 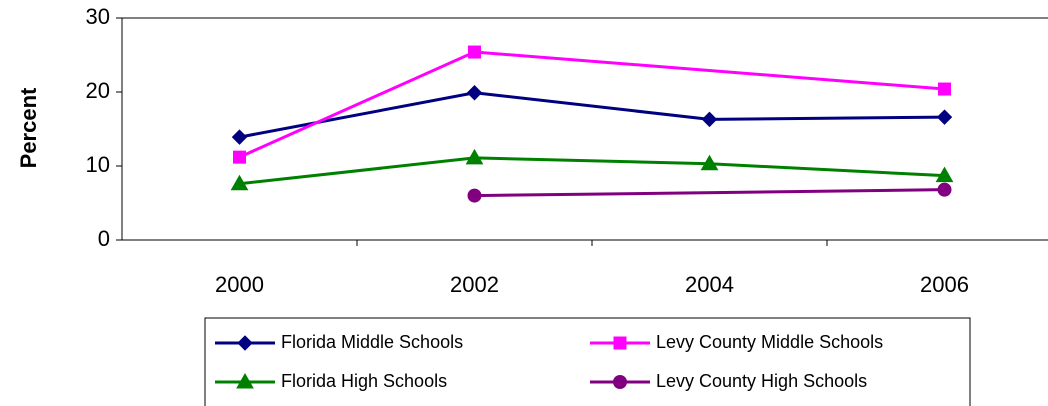 What do you see at coordinates (761, 381) in the screenshot?
I see `legend-label: Levy County High Schools` at bounding box center [761, 381].